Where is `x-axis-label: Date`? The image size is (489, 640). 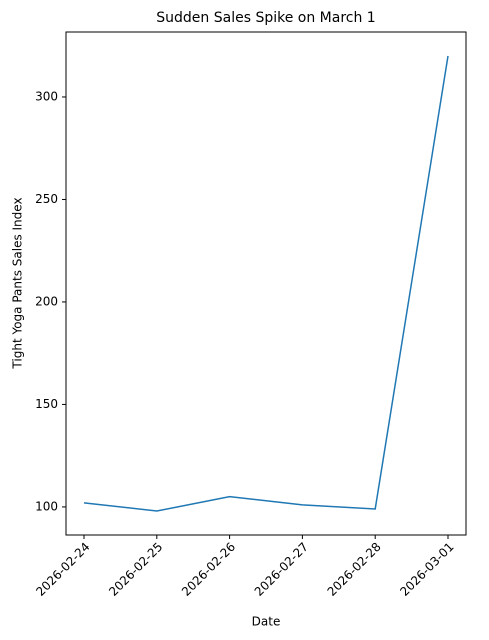
x-axis-label: Date is located at coordinates (266, 622).